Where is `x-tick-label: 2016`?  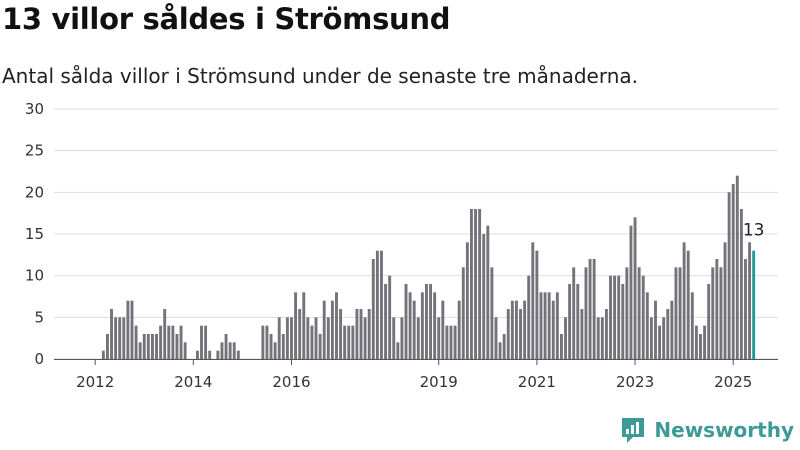
x-tick-label: 2016 is located at coordinates (291, 382).